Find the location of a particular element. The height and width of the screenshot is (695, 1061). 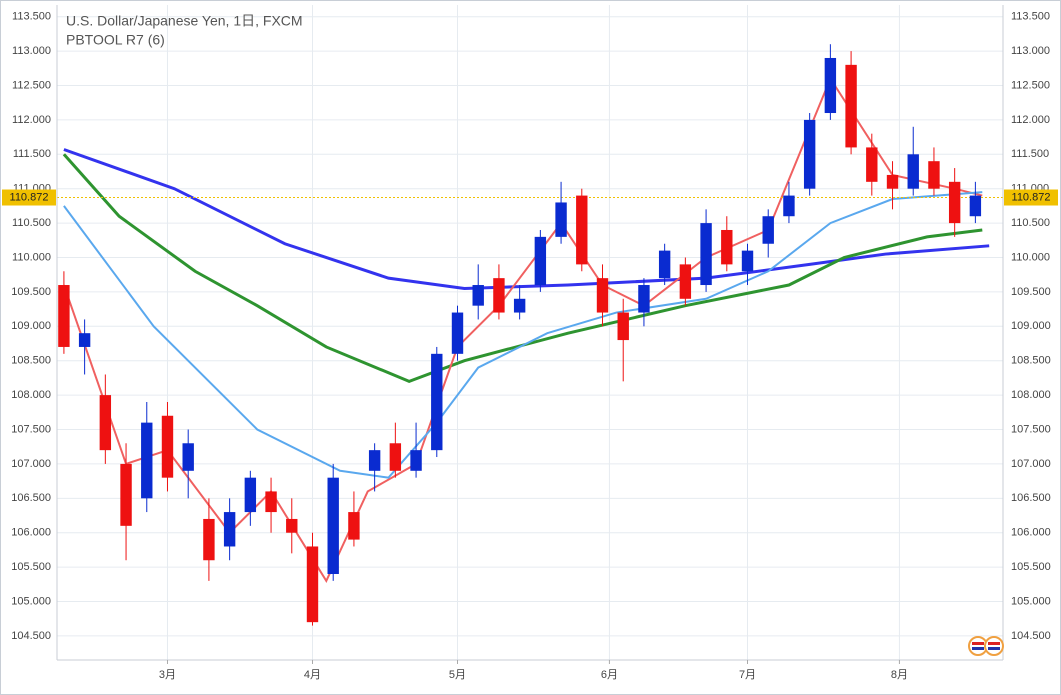

x-tick-label: 4月 is located at coordinates (312, 675).